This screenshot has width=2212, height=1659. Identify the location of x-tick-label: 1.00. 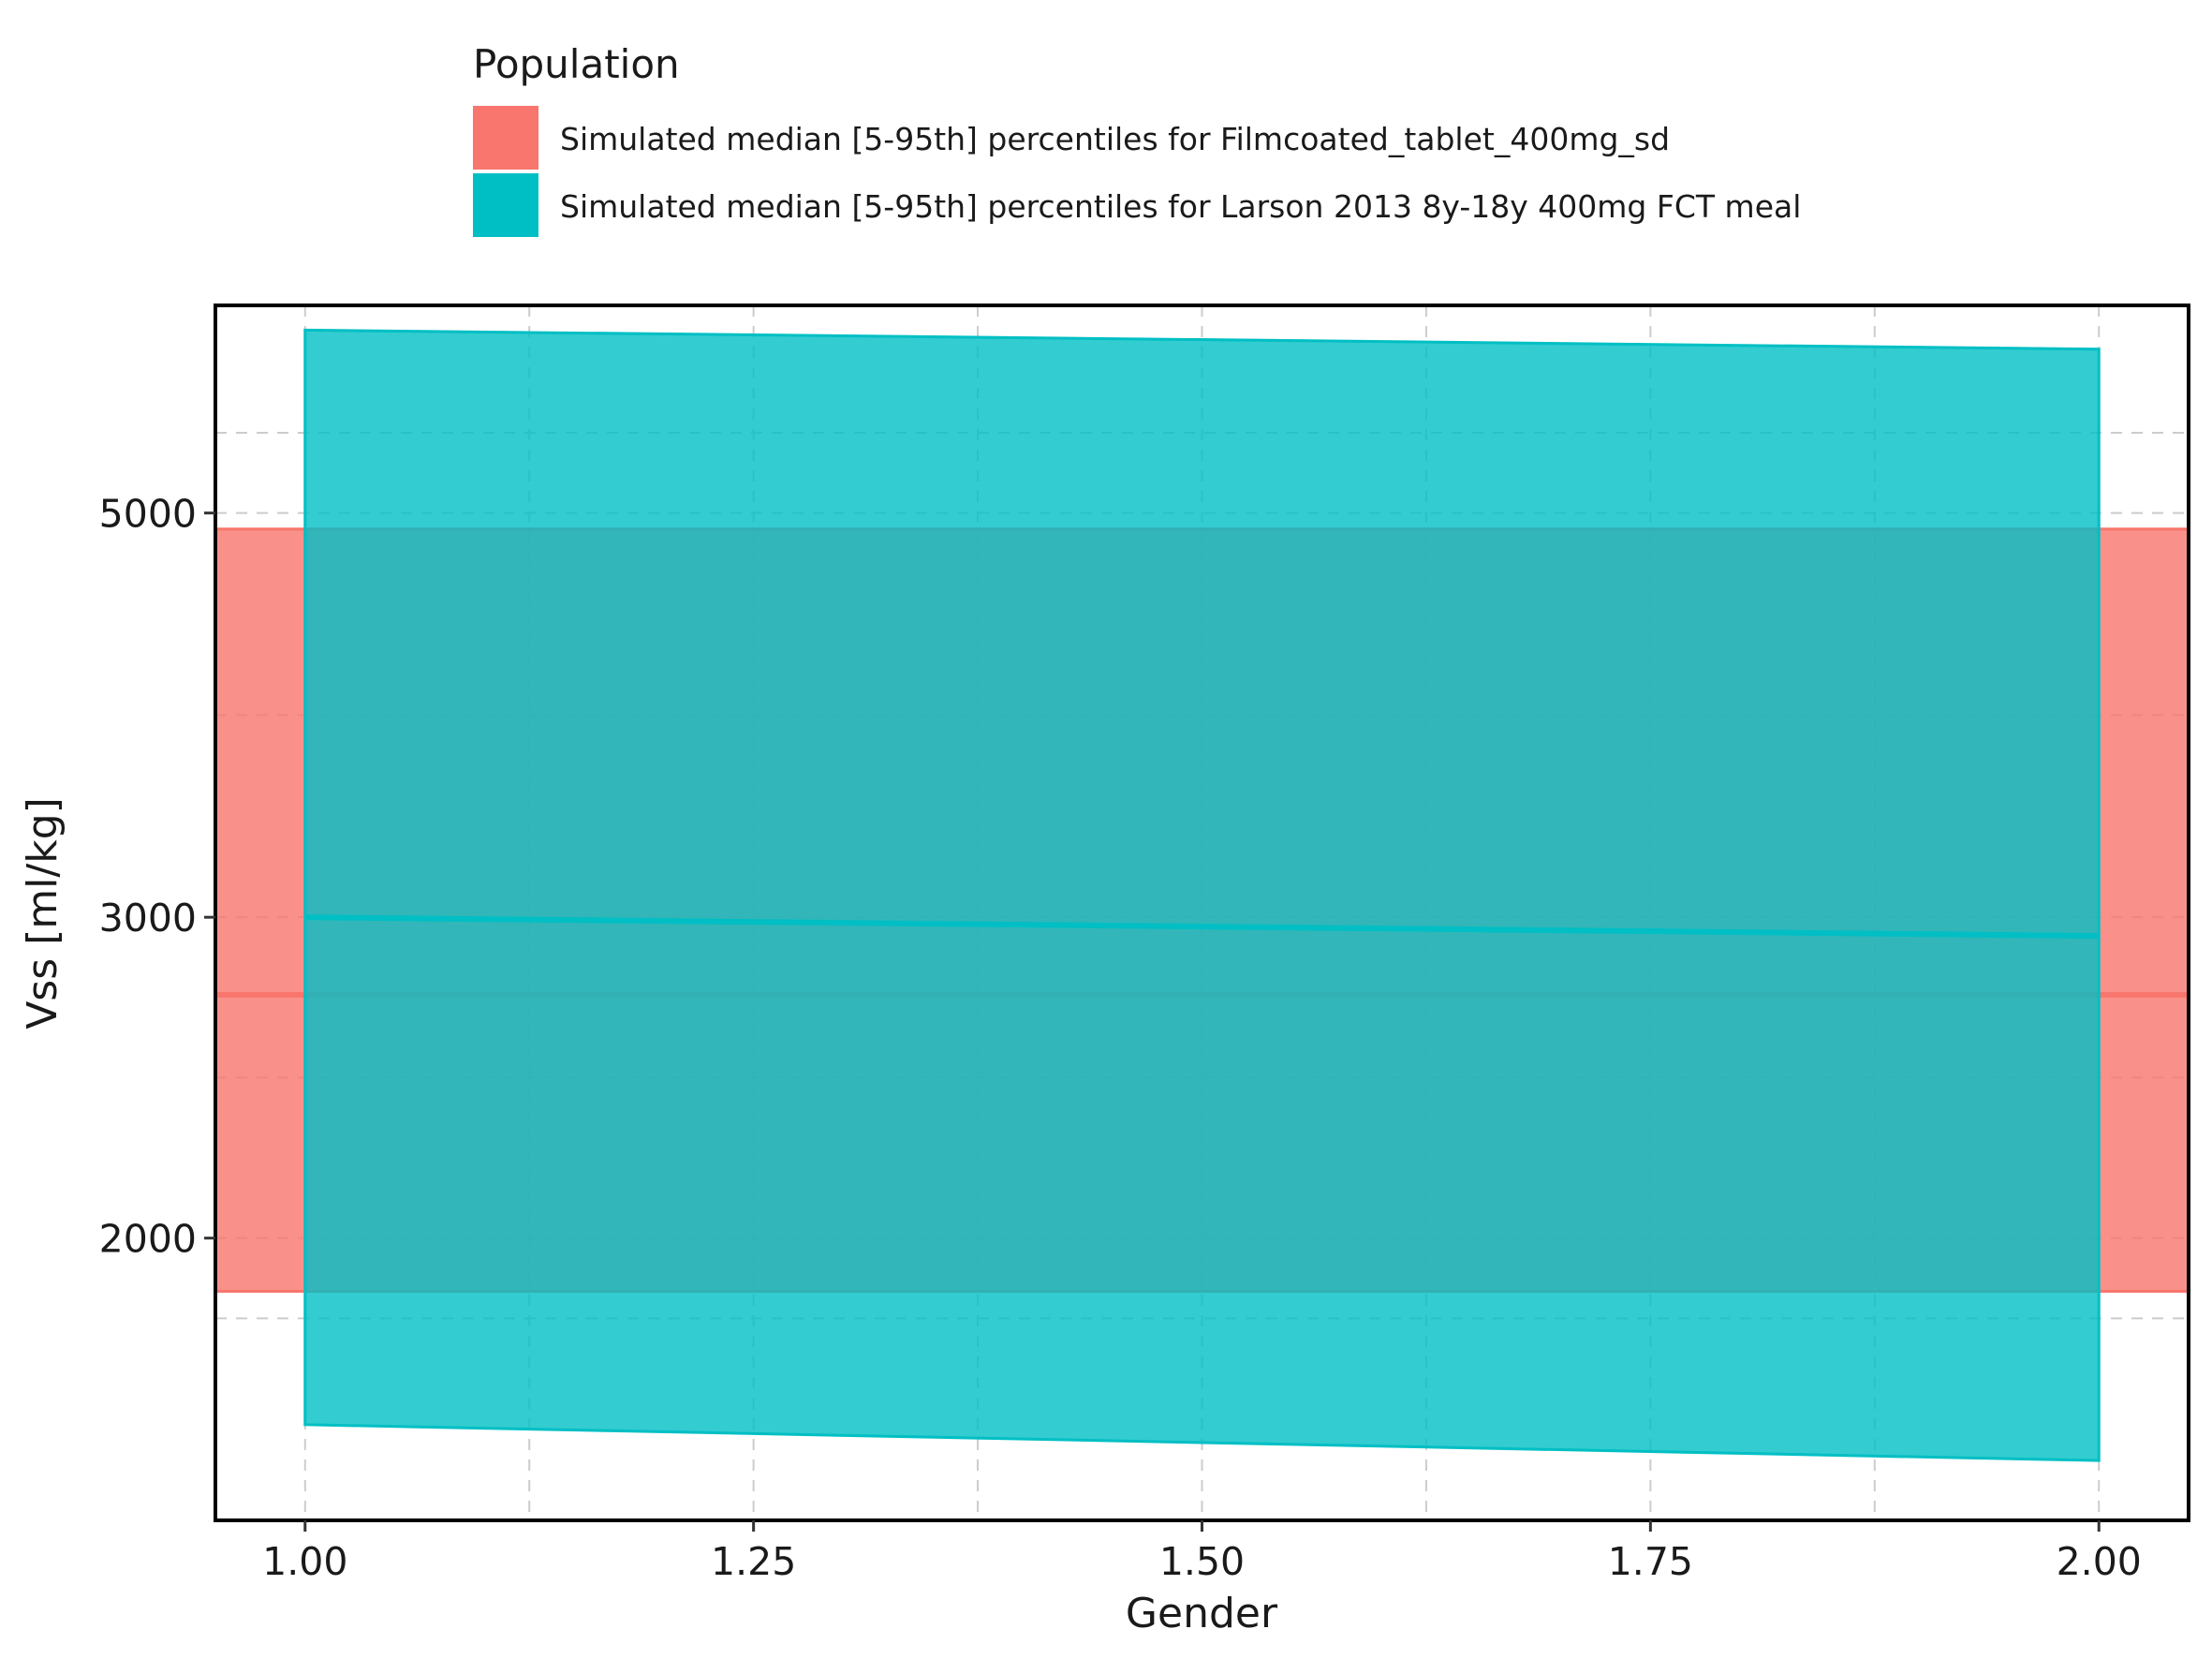
(304, 1562).